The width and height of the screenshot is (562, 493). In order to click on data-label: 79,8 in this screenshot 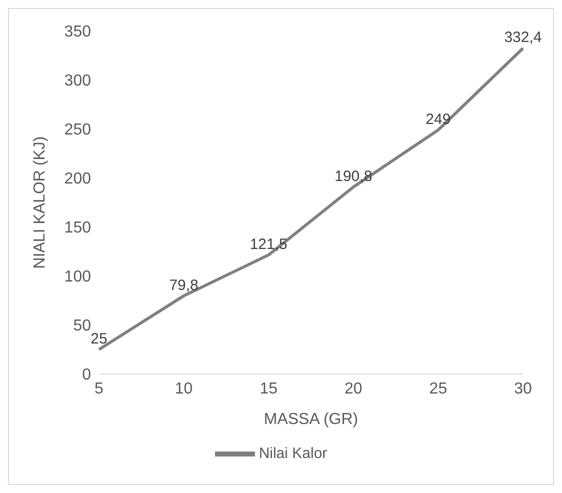, I will do `click(183, 285)`.